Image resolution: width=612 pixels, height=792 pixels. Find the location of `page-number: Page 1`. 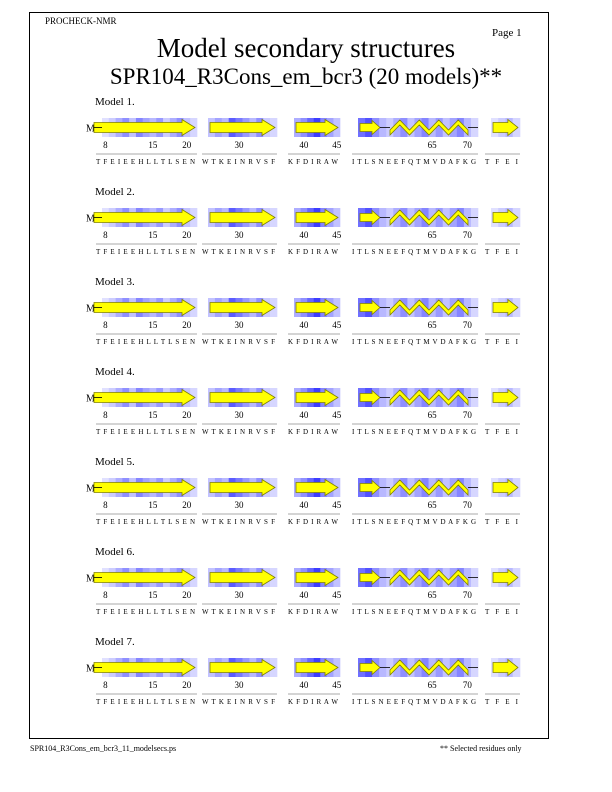

page-number: Page 1 is located at coordinates (507, 33).